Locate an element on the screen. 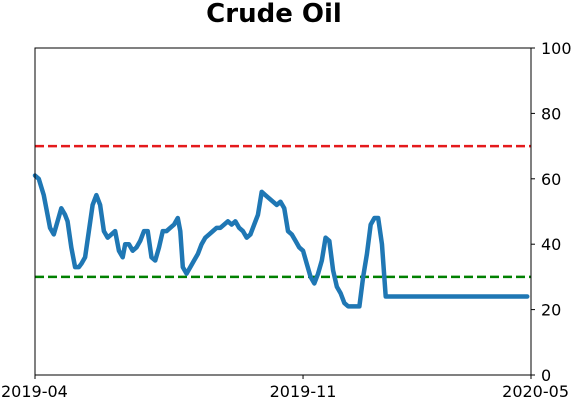 This screenshot has height=402, width=571. y-tick-label: 20 is located at coordinates (551, 310).